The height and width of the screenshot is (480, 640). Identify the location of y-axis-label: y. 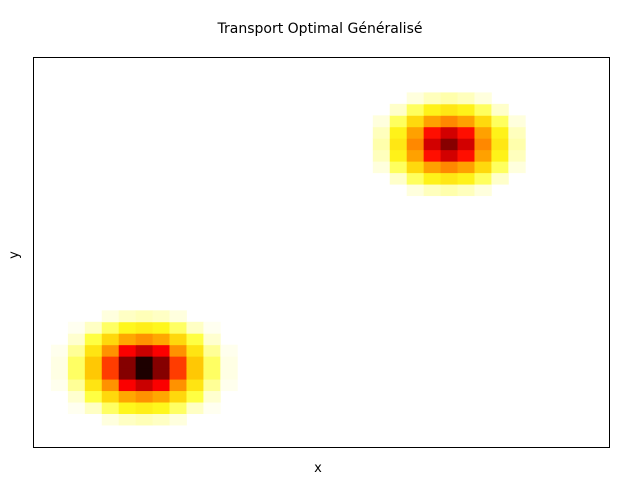
(14, 255).